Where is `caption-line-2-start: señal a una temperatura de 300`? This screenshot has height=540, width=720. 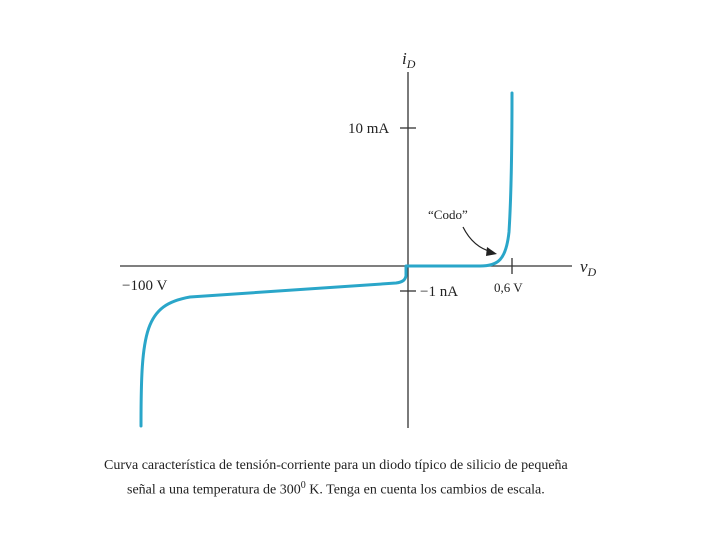
caption-line-2-start: señal a una temperatura de 300 is located at coordinates (214, 490).